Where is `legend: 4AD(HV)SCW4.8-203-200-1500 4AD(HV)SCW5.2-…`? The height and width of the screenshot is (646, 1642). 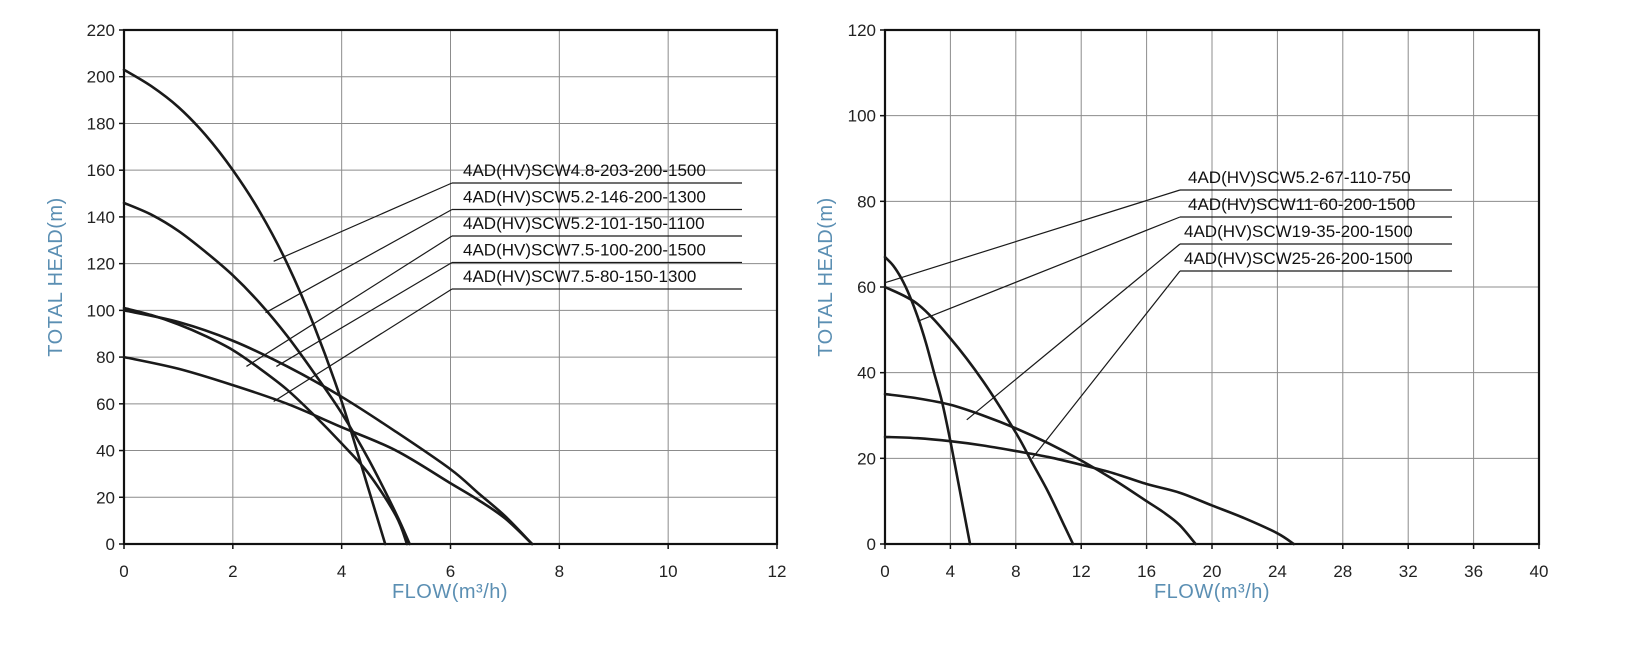
legend: 4AD(HV)SCW4.8-203-200-1500 4AD(HV)SCW5.2-… is located at coordinates (494, 281).